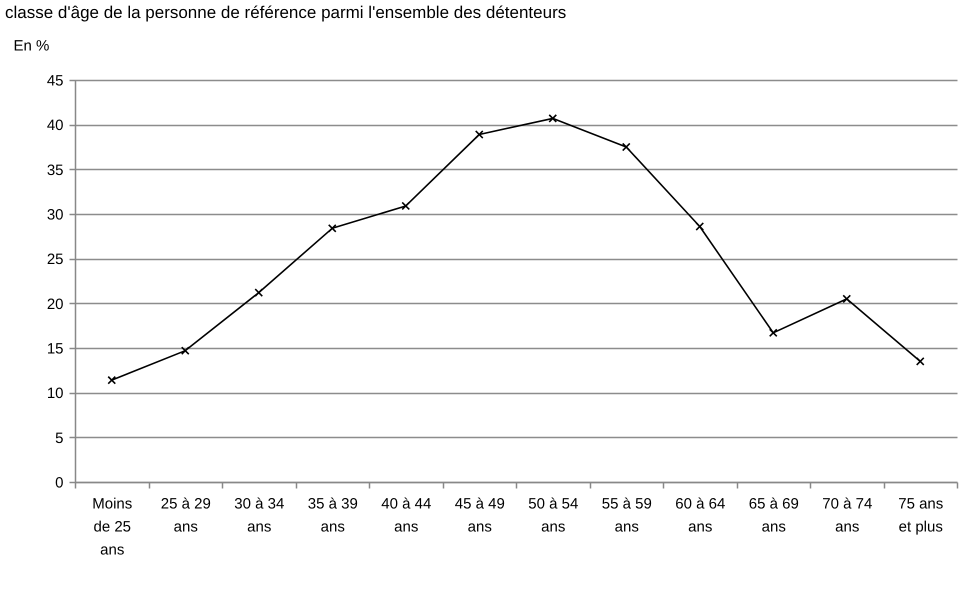 This screenshot has width=974, height=603. What do you see at coordinates (55, 349) in the screenshot?
I see `y-tick-label: 15` at bounding box center [55, 349].